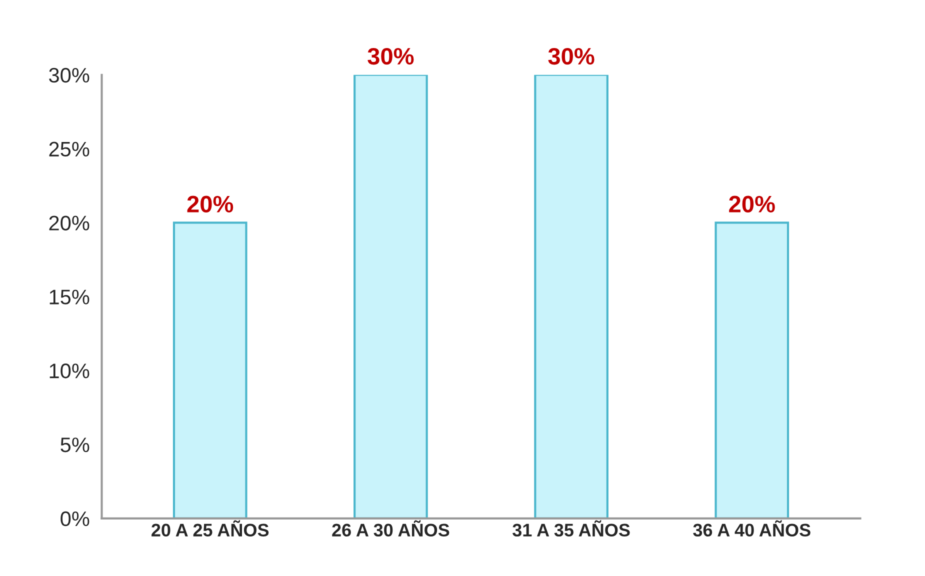 The image size is (925, 576). Describe the element at coordinates (571, 528) in the screenshot. I see `x-tick-label: 31 A 35 AÑOS` at that location.